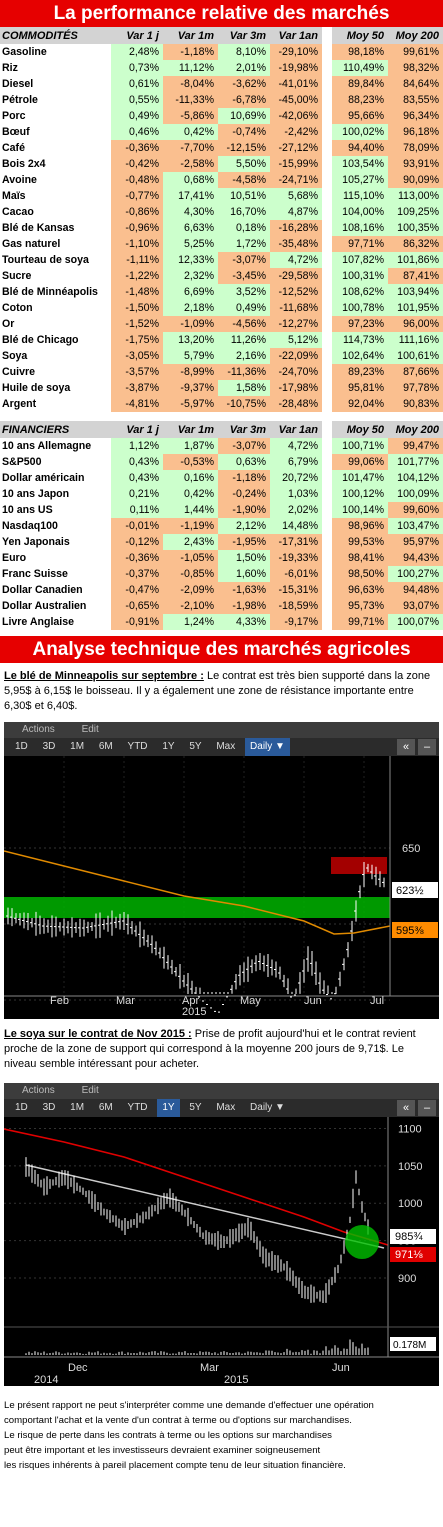  What do you see at coordinates (296, 35) in the screenshot?
I see `column-header: Var 1an` at bounding box center [296, 35].